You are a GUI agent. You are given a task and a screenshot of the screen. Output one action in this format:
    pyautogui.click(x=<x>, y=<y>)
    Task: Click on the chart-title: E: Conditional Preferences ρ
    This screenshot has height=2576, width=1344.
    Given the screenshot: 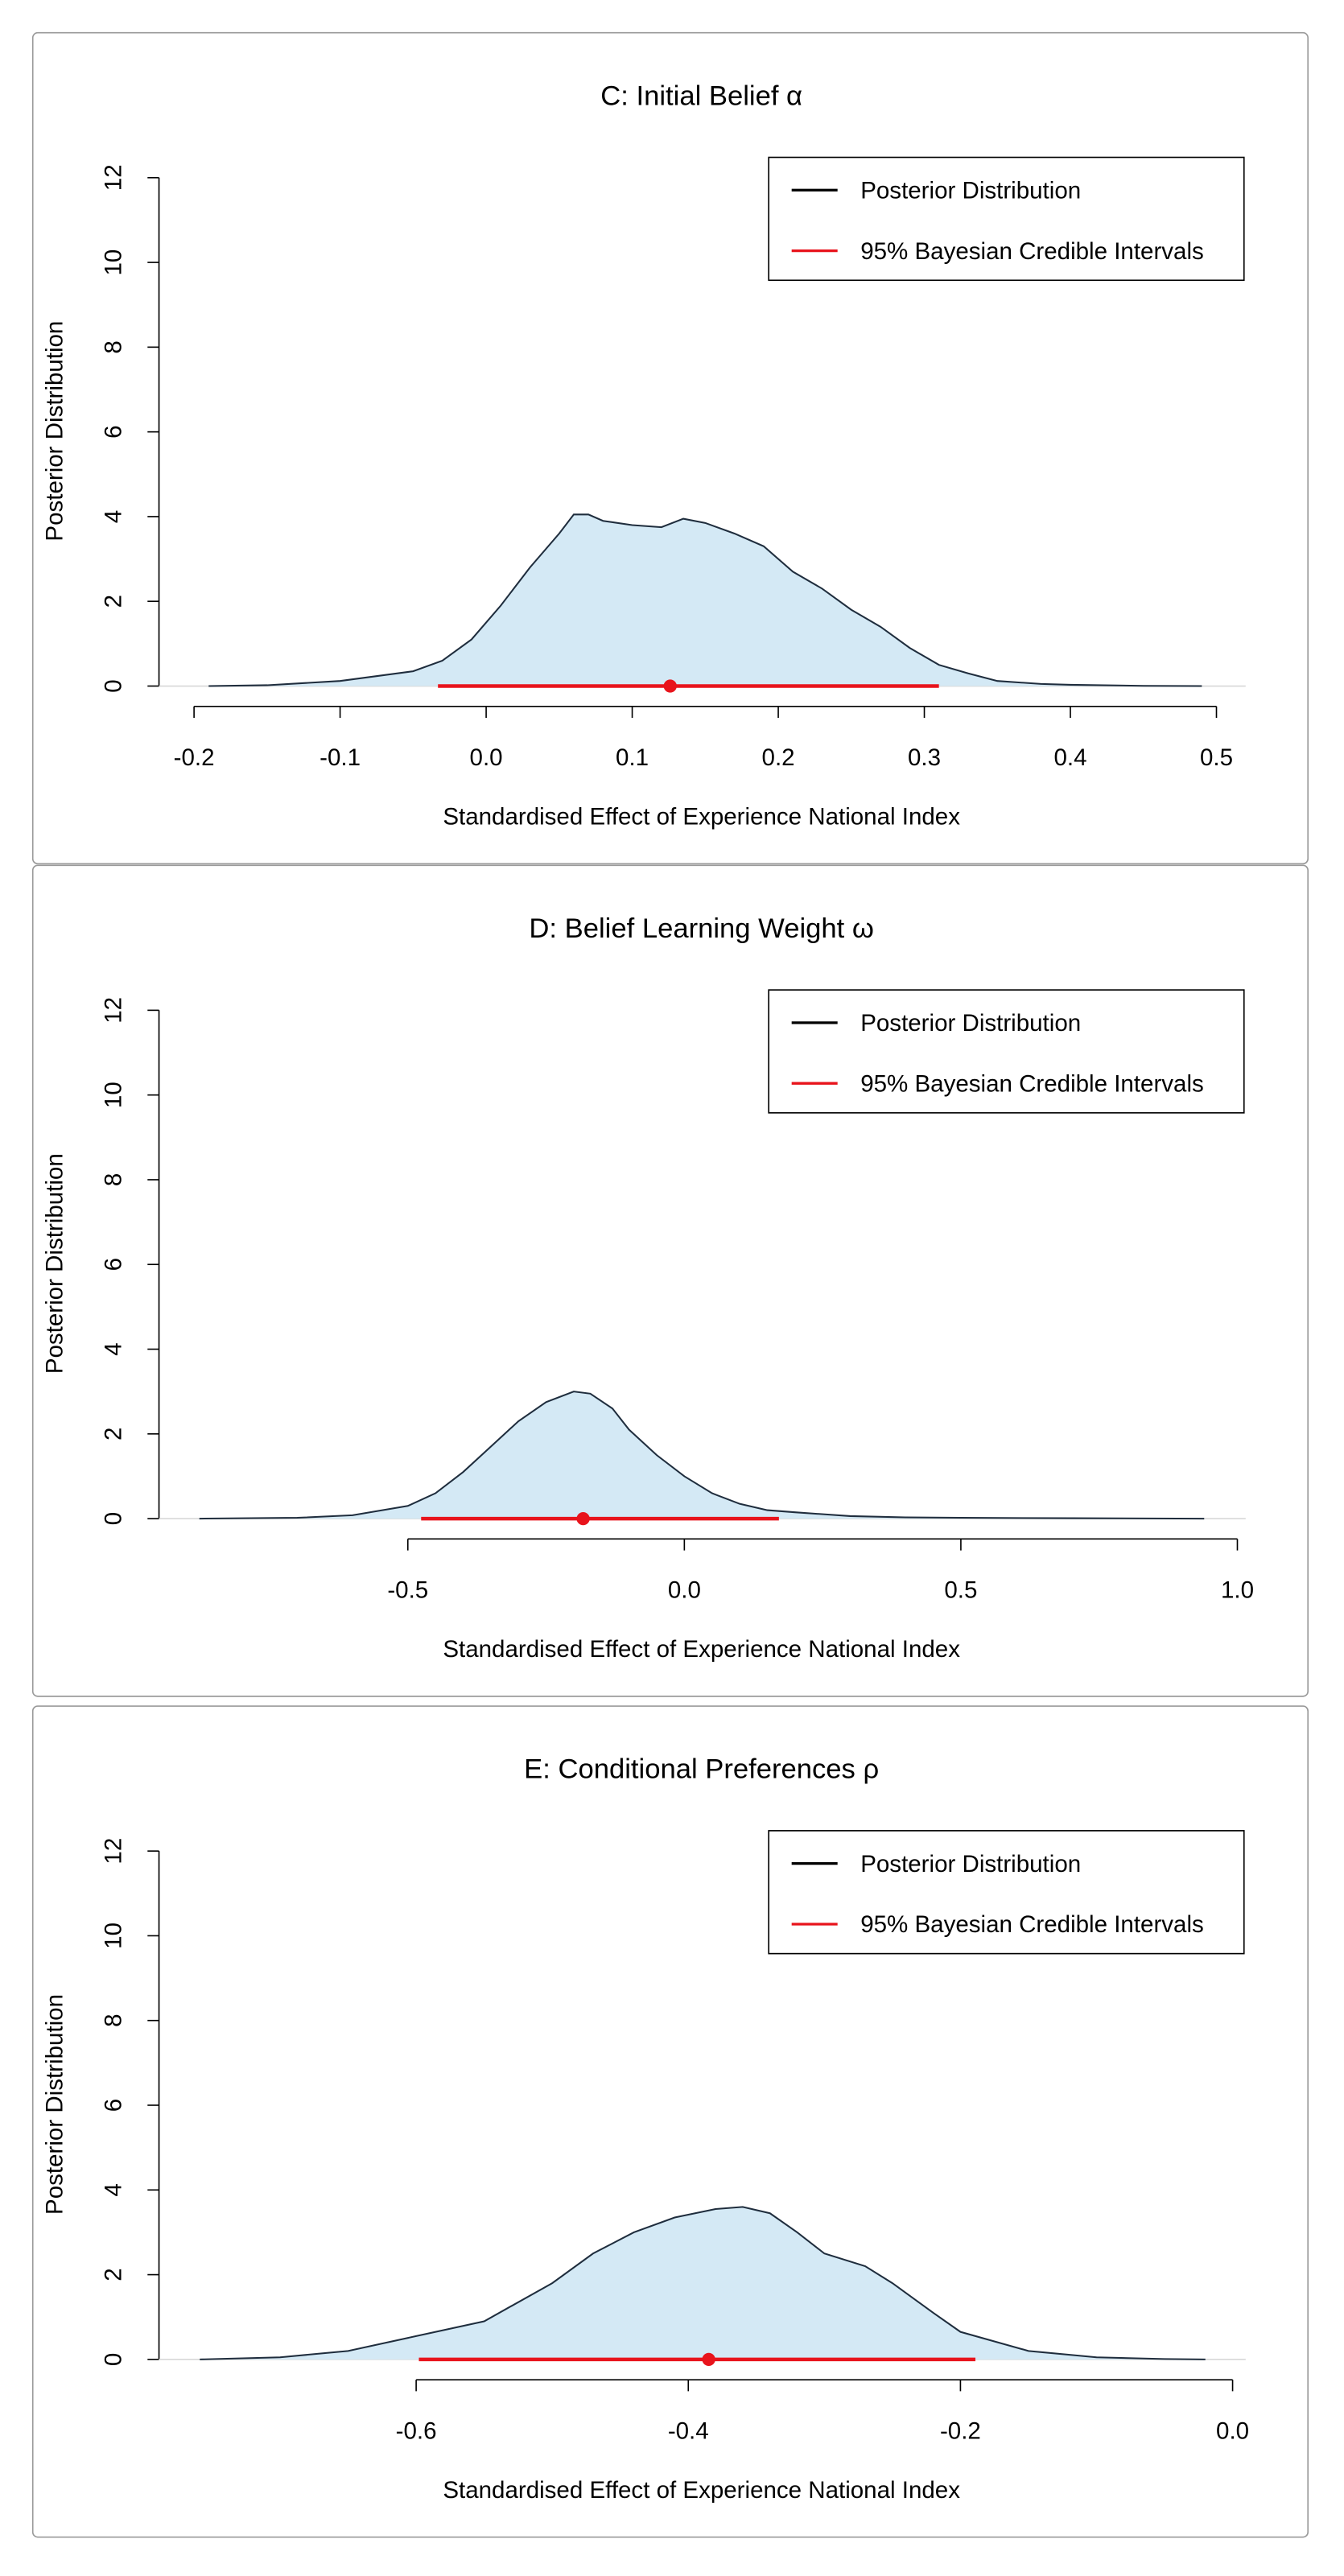 What is the action you would take?
    pyautogui.click(x=701, y=1769)
    